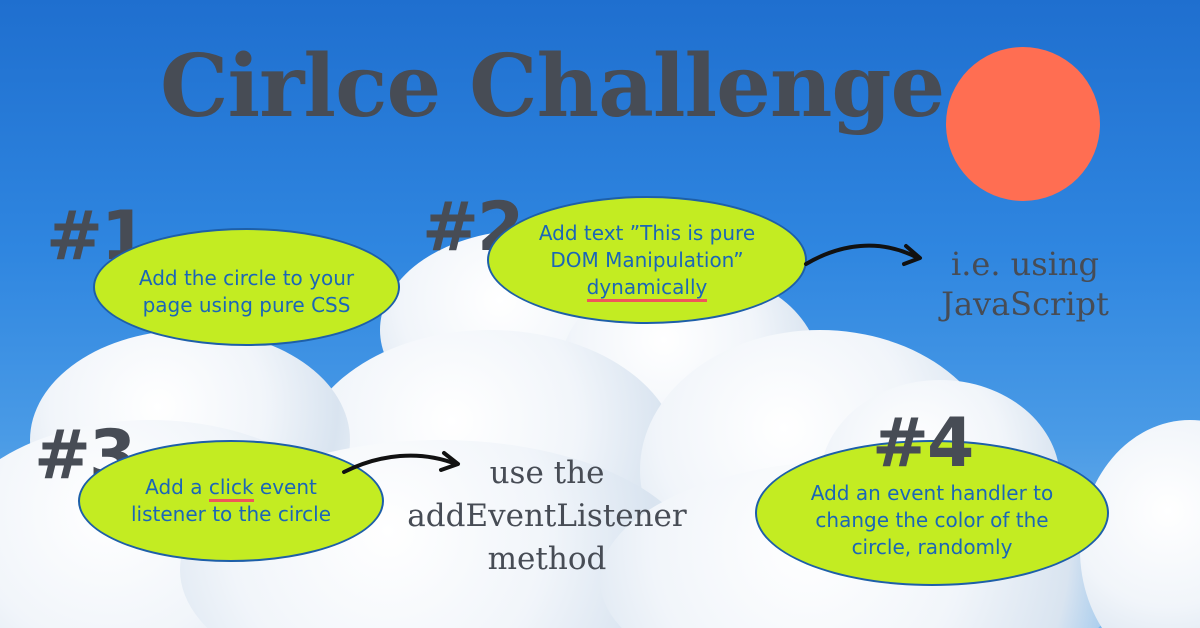 Image resolution: width=1200 pixels, height=628 pixels. I want to click on step-3-arrow, so click(401, 462).